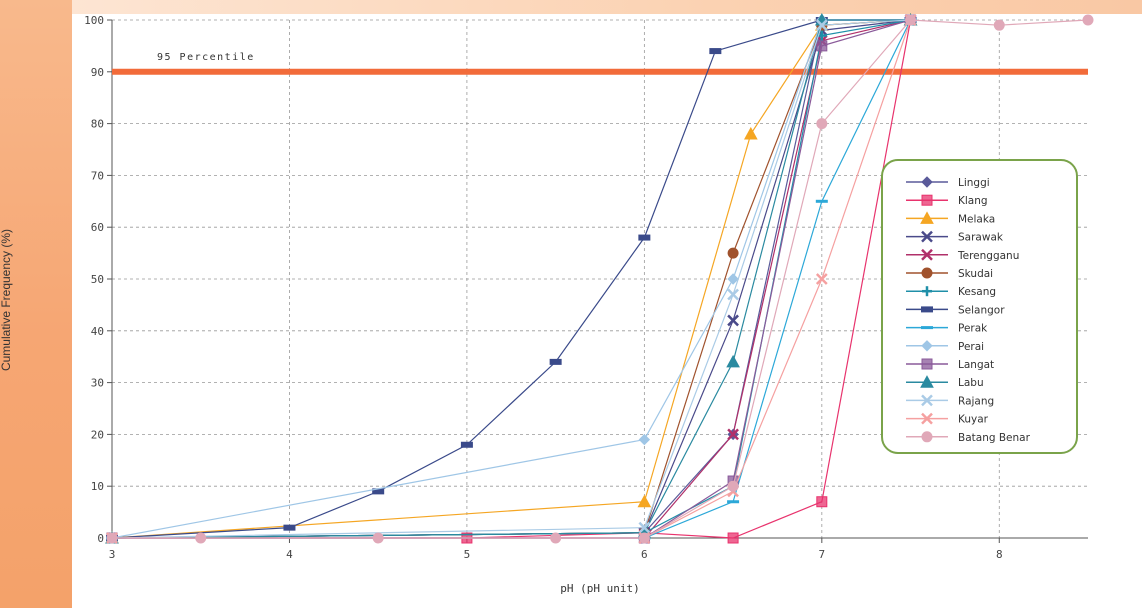 Image resolution: width=1142 pixels, height=608 pixels. Describe the element at coordinates (994, 438) in the screenshot. I see `legend-label: Batang Benar` at that location.